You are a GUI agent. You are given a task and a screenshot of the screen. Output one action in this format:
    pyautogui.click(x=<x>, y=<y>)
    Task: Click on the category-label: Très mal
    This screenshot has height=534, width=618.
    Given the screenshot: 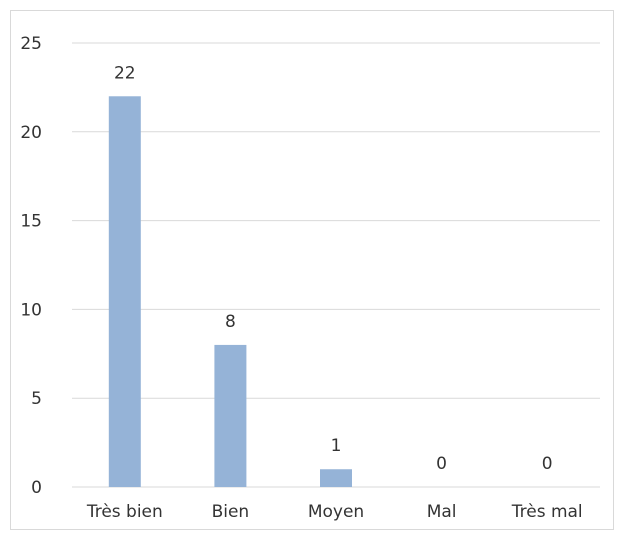 What is the action you would take?
    pyautogui.click(x=547, y=512)
    